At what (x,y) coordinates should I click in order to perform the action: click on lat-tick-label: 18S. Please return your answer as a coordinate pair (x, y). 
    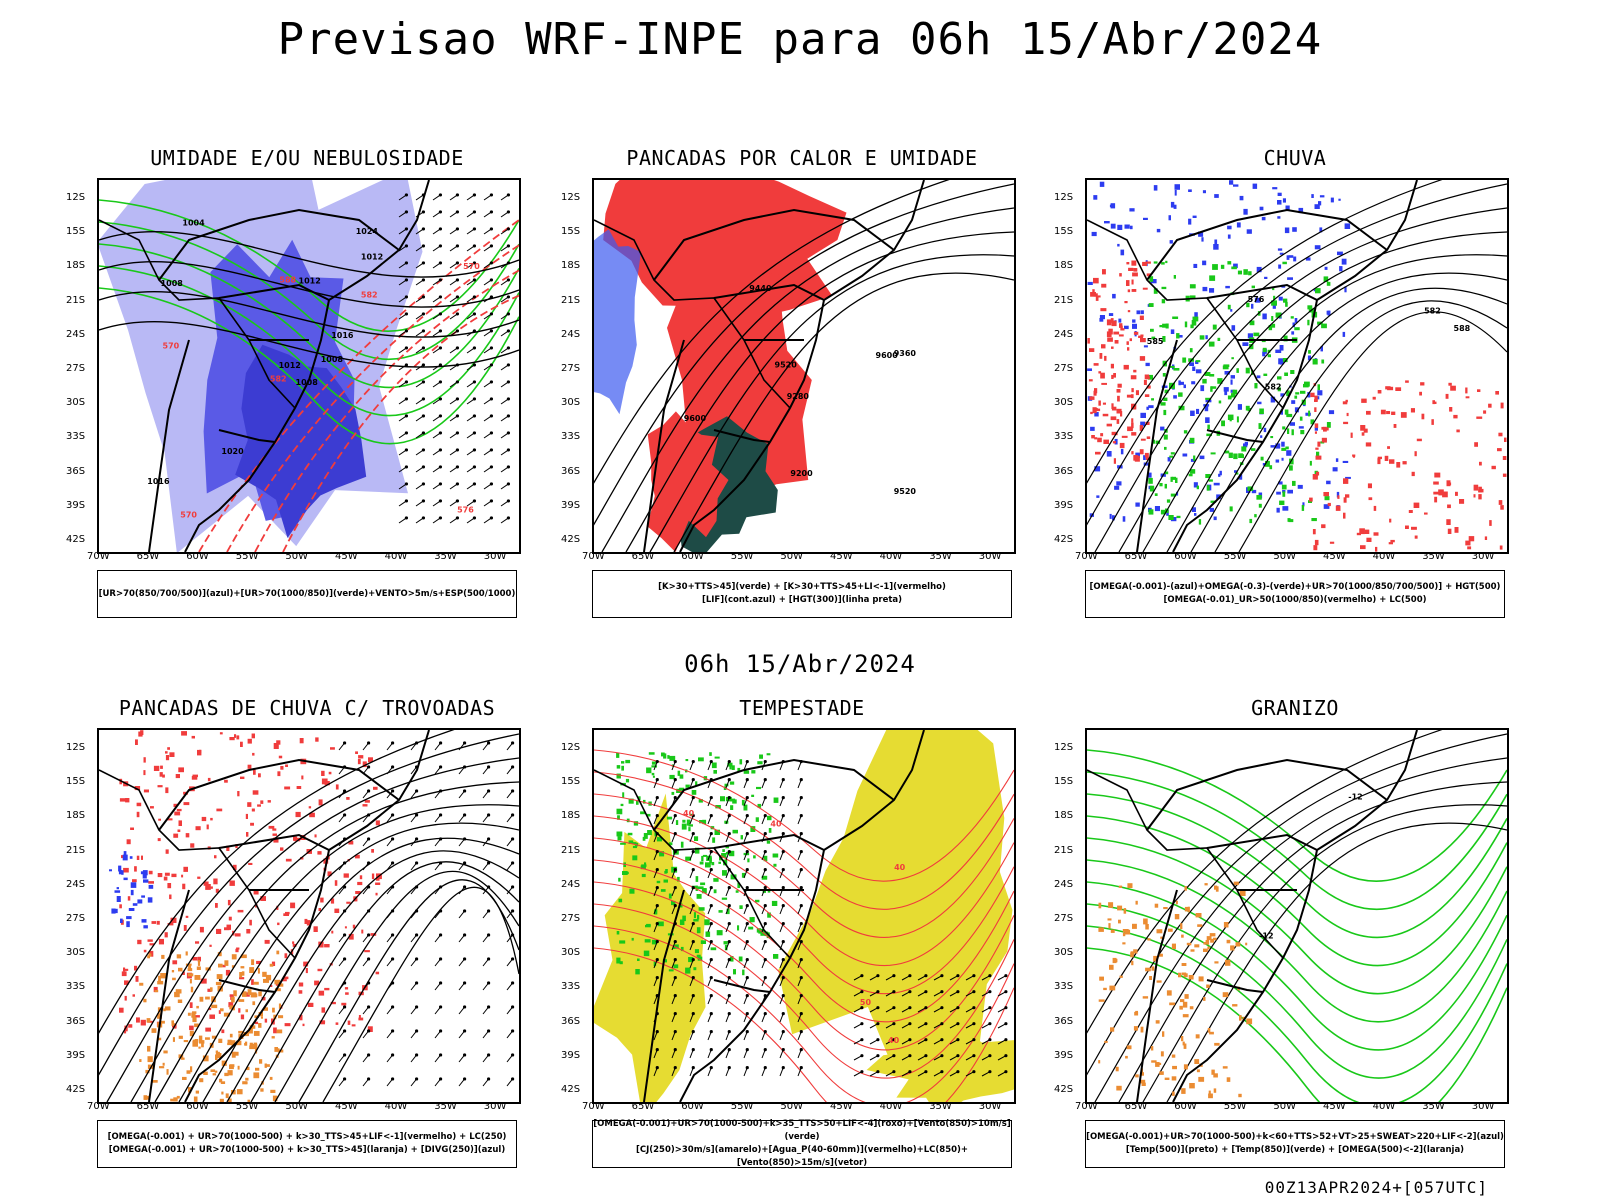
    Looking at the image, I should click on (1064, 266).